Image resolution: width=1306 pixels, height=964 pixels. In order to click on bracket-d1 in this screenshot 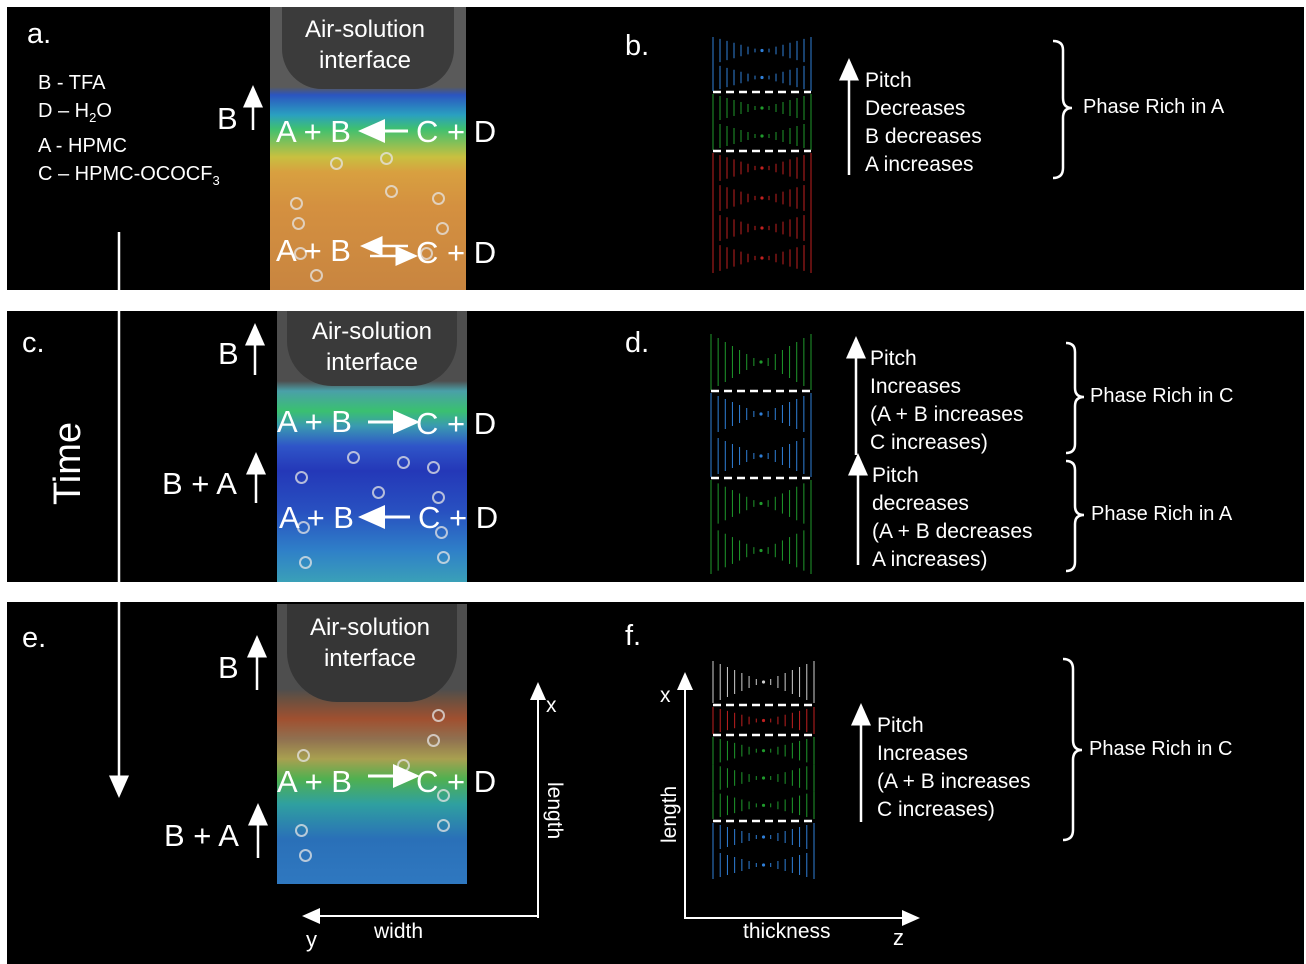, I will do `click(1075, 398)`.